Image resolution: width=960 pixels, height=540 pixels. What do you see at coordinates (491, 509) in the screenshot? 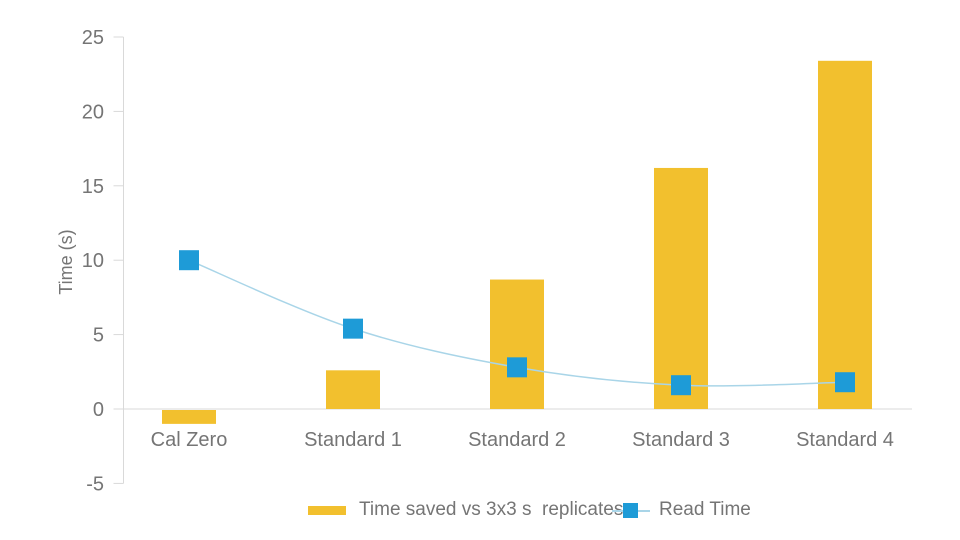
I see `legend-label-time-saved: Time saved vs 3x3 s replicates` at bounding box center [491, 509].